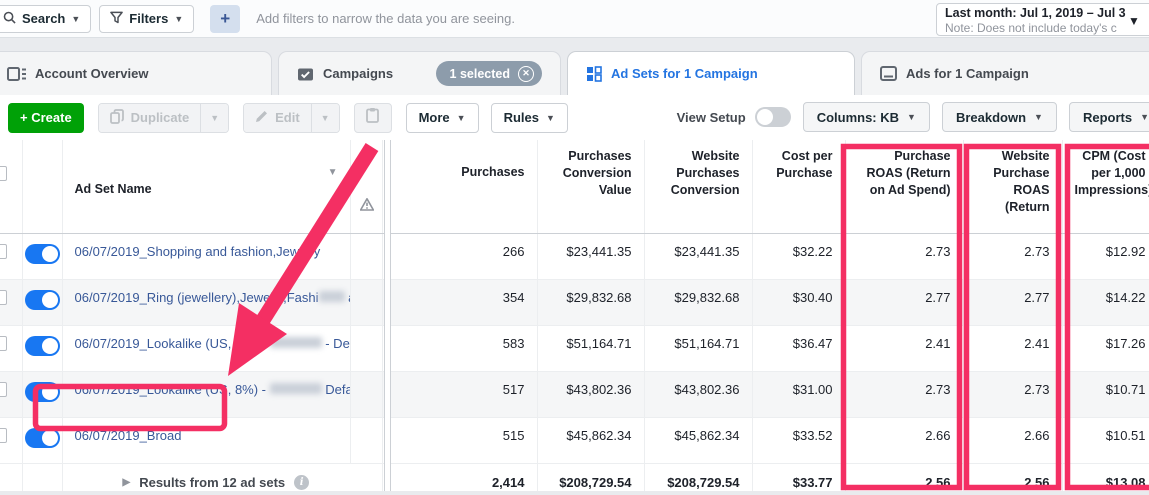  I want to click on clipboard-icon, so click(372, 117).